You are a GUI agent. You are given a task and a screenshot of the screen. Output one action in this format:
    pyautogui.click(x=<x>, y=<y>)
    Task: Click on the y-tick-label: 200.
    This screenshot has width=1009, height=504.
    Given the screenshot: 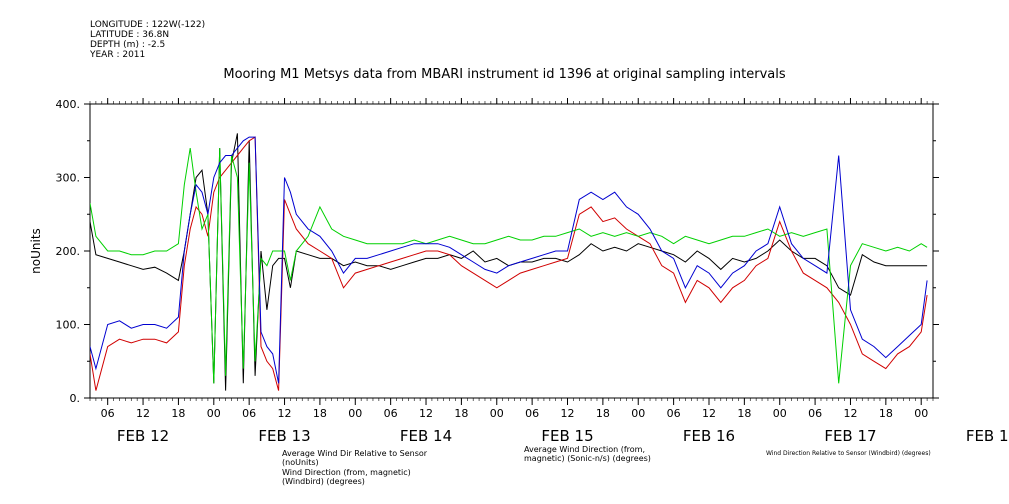 What is the action you would take?
    pyautogui.click(x=68, y=251)
    